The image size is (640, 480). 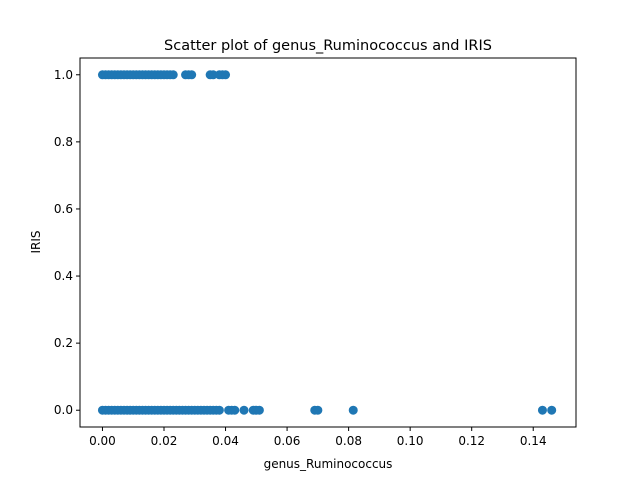 What do you see at coordinates (225, 441) in the screenshot?
I see `x-tick-label: 0.04` at bounding box center [225, 441].